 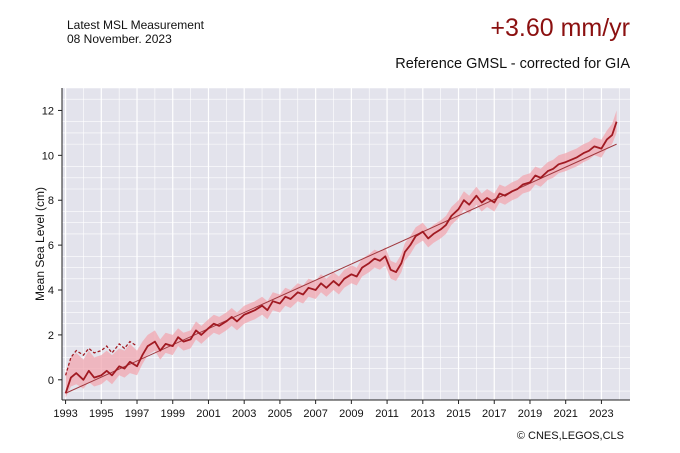 What do you see at coordinates (351, 414) in the screenshot?
I see `x-tick-label: 2009` at bounding box center [351, 414].